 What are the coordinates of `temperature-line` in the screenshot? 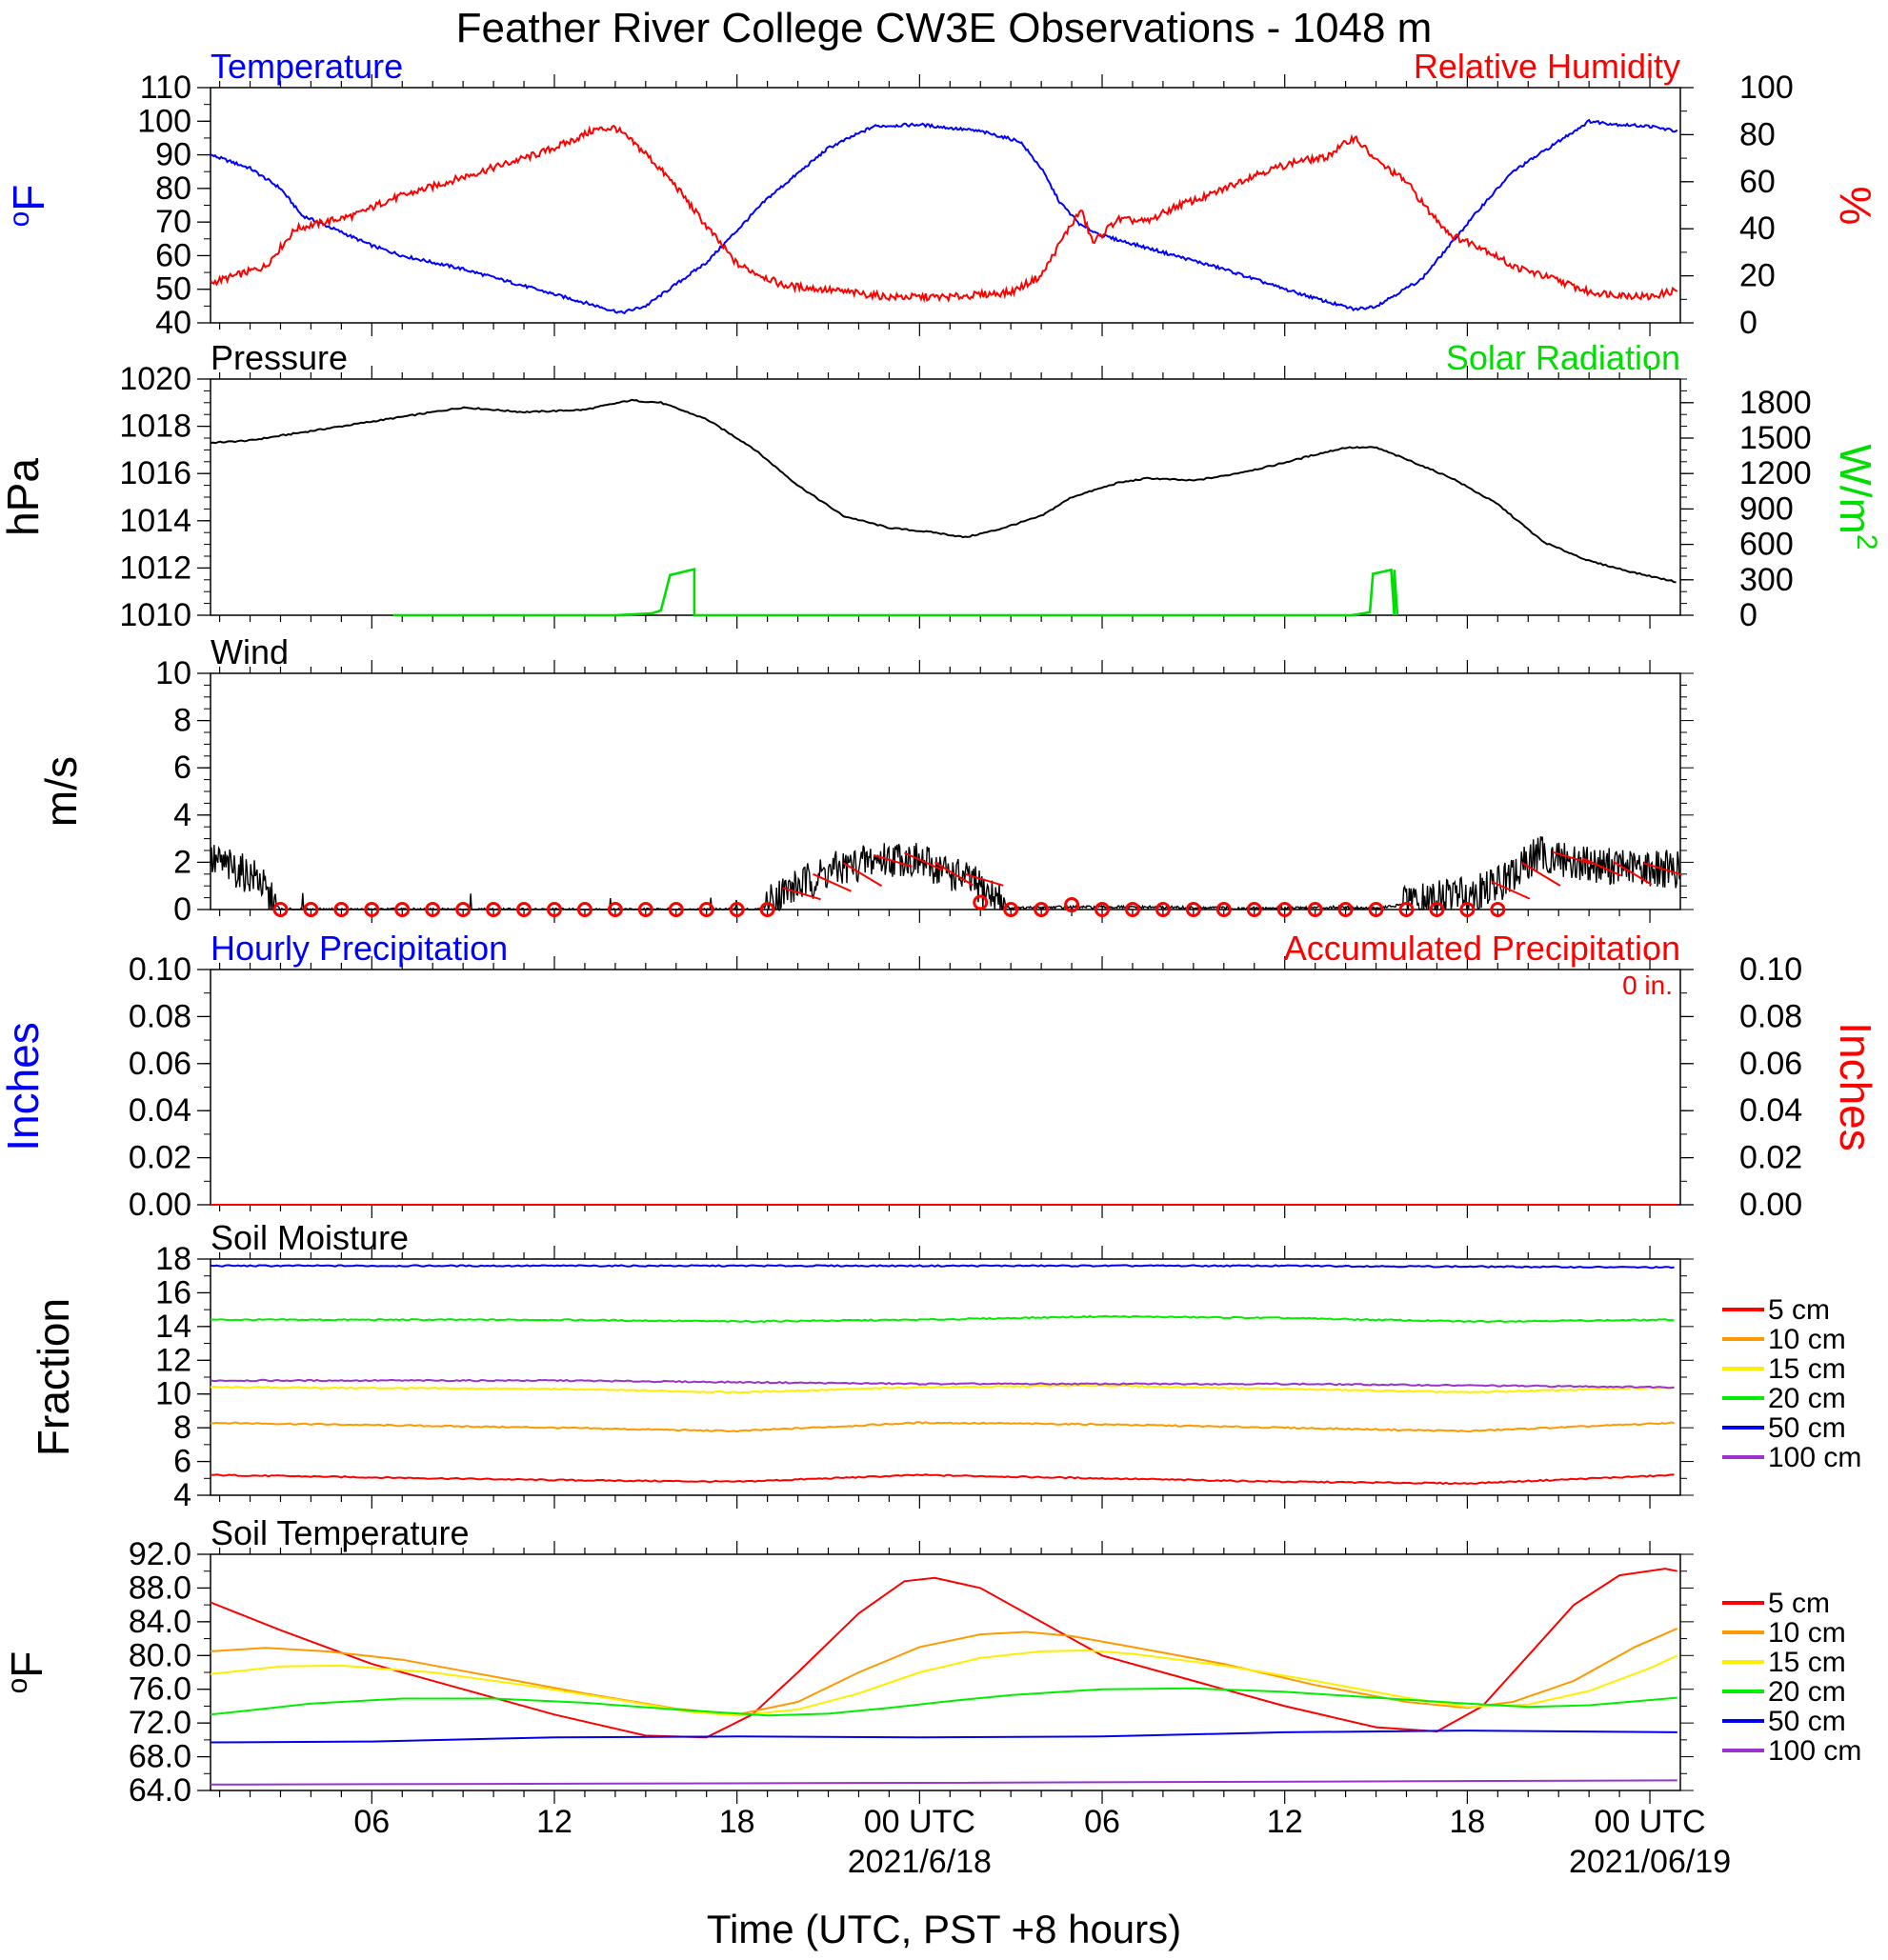 It's located at (944, 216).